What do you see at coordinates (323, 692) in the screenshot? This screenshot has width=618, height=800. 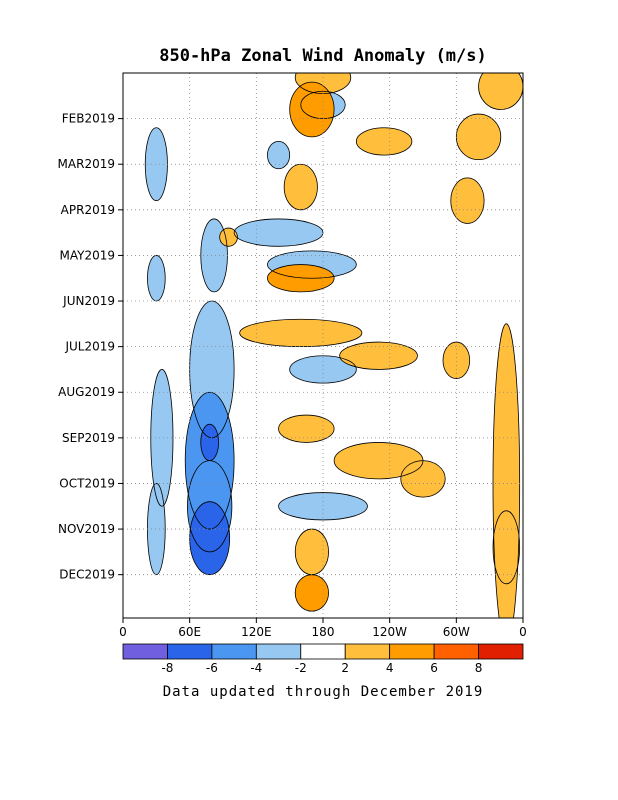 I see `data-update-note: Data updated through December 2019` at bounding box center [323, 692].